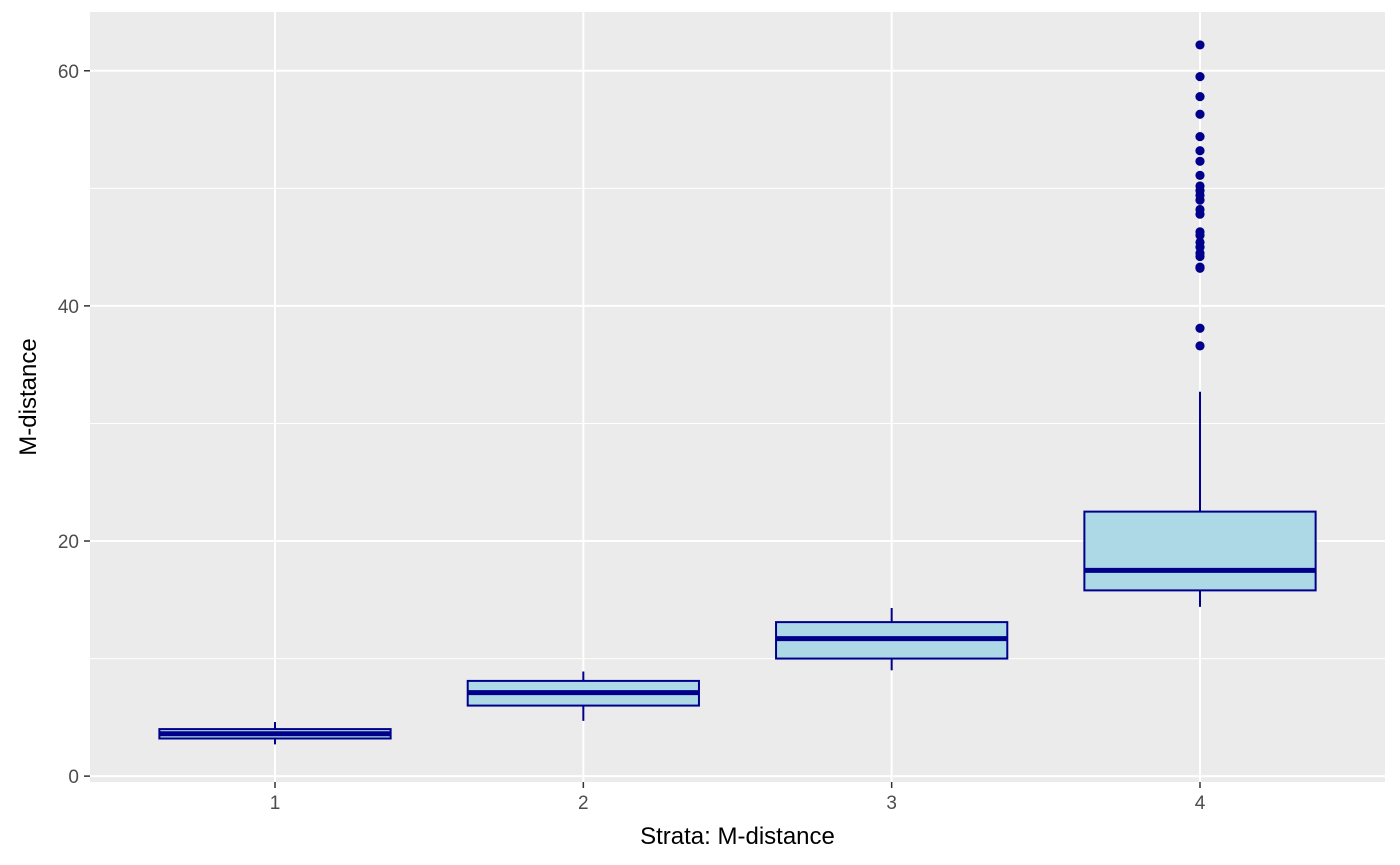  What do you see at coordinates (1200, 803) in the screenshot?
I see `x-tick-label: 4` at bounding box center [1200, 803].